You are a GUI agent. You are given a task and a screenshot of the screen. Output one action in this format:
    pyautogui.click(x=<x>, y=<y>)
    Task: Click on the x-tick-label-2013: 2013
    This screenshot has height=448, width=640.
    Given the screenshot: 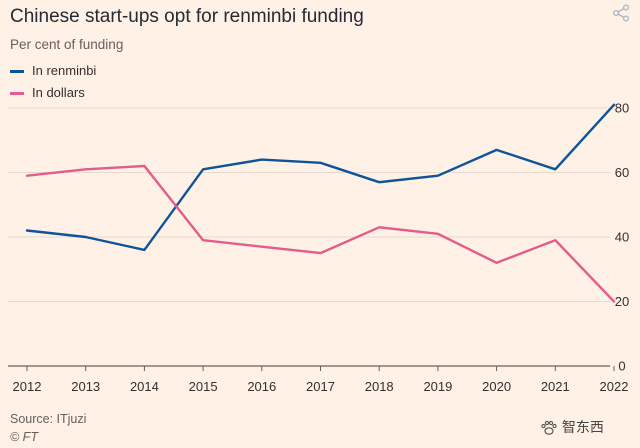 What is the action you would take?
    pyautogui.click(x=85, y=386)
    